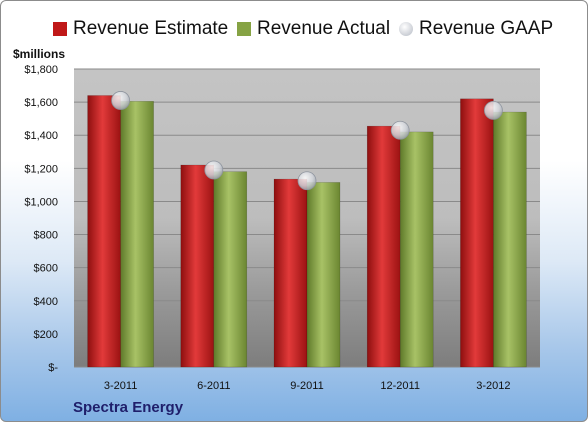  I want to click on company-name: Spectra Energy, so click(128, 407).